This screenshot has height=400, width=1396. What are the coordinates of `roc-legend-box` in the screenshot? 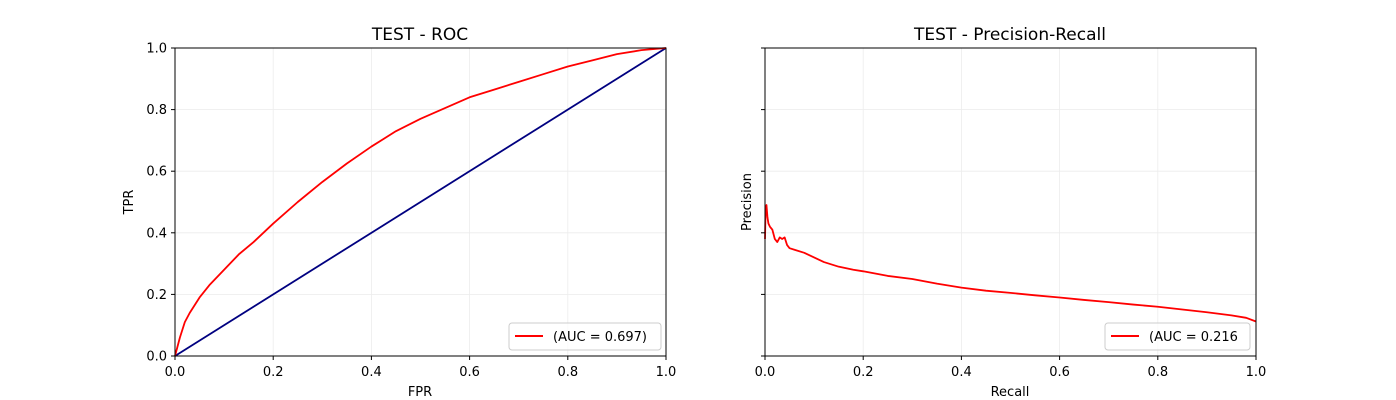 It's located at (585, 336).